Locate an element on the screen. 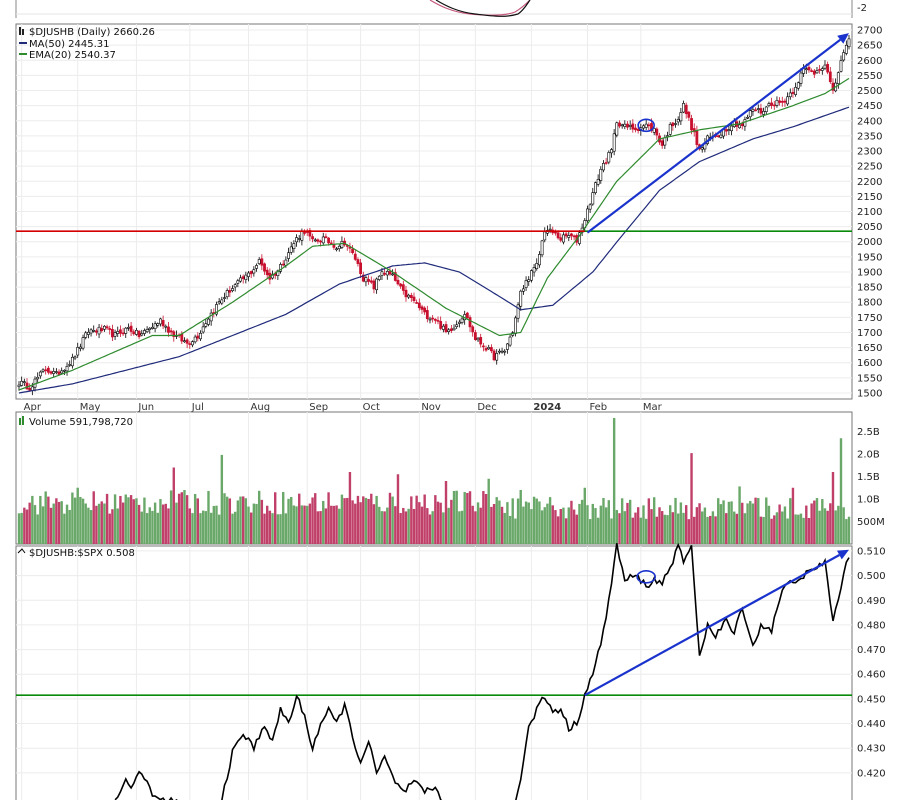 The width and height of the screenshot is (900, 800). ratio-legend-label: $DJUSHB:$SPX 0.508 is located at coordinates (82, 553).